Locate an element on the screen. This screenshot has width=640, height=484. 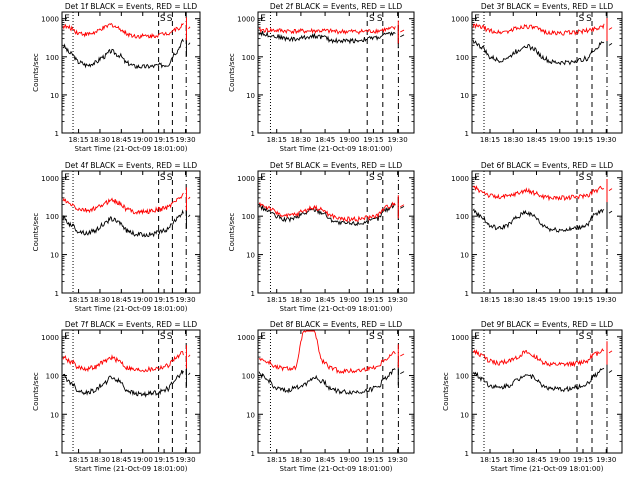
y-axis-label: Counts/sec is located at coordinates (446, 391).